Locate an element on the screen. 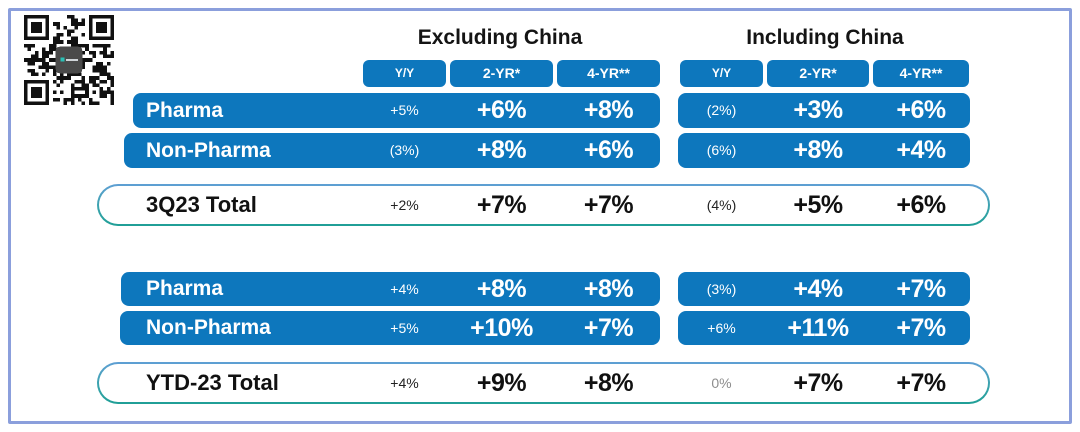 Image resolution: width=1080 pixels, height=432 pixels. group-title-including-china: Including China is located at coordinates (825, 37).